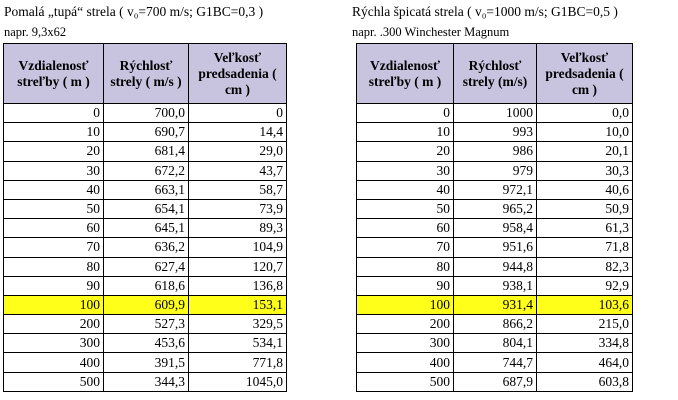 This screenshot has height=400, width=678. What do you see at coordinates (584, 266) in the screenshot?
I see `cell-lead: 82,3` at bounding box center [584, 266].